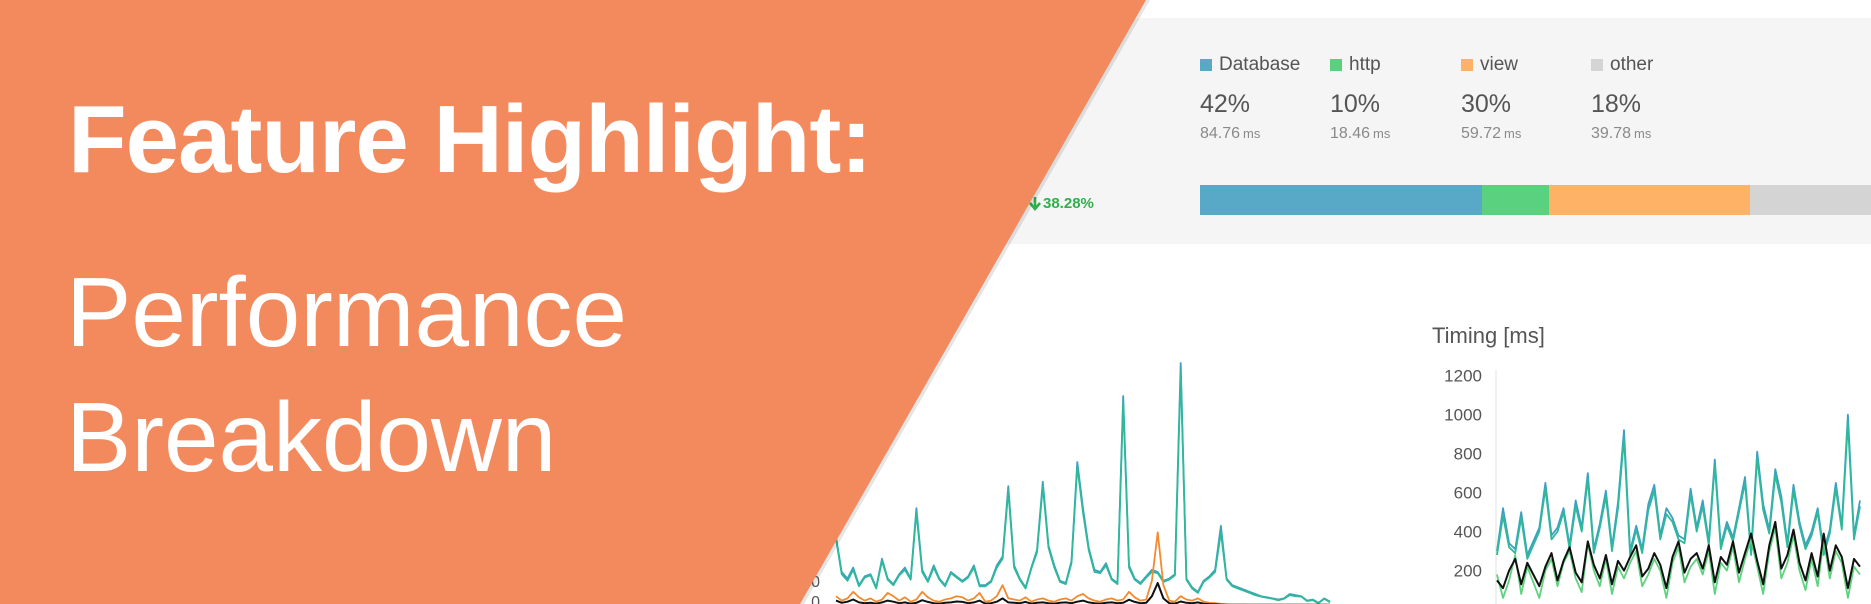 The height and width of the screenshot is (604, 1871). What do you see at coordinates (1468, 571) in the screenshot?
I see `y-tick-label: 200` at bounding box center [1468, 571].